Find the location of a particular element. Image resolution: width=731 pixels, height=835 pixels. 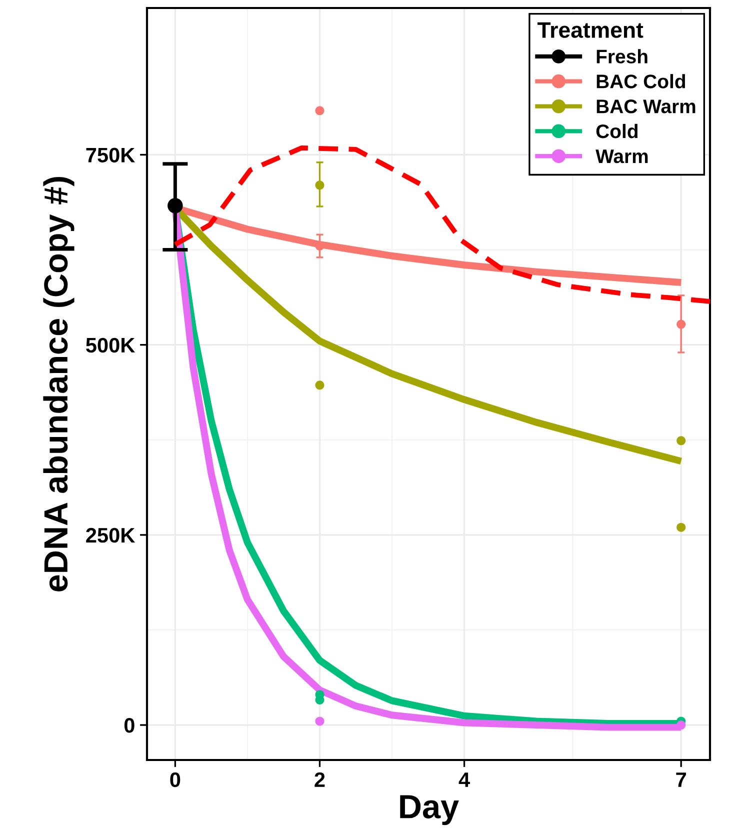

x-tick-label: 2 is located at coordinates (319, 779).